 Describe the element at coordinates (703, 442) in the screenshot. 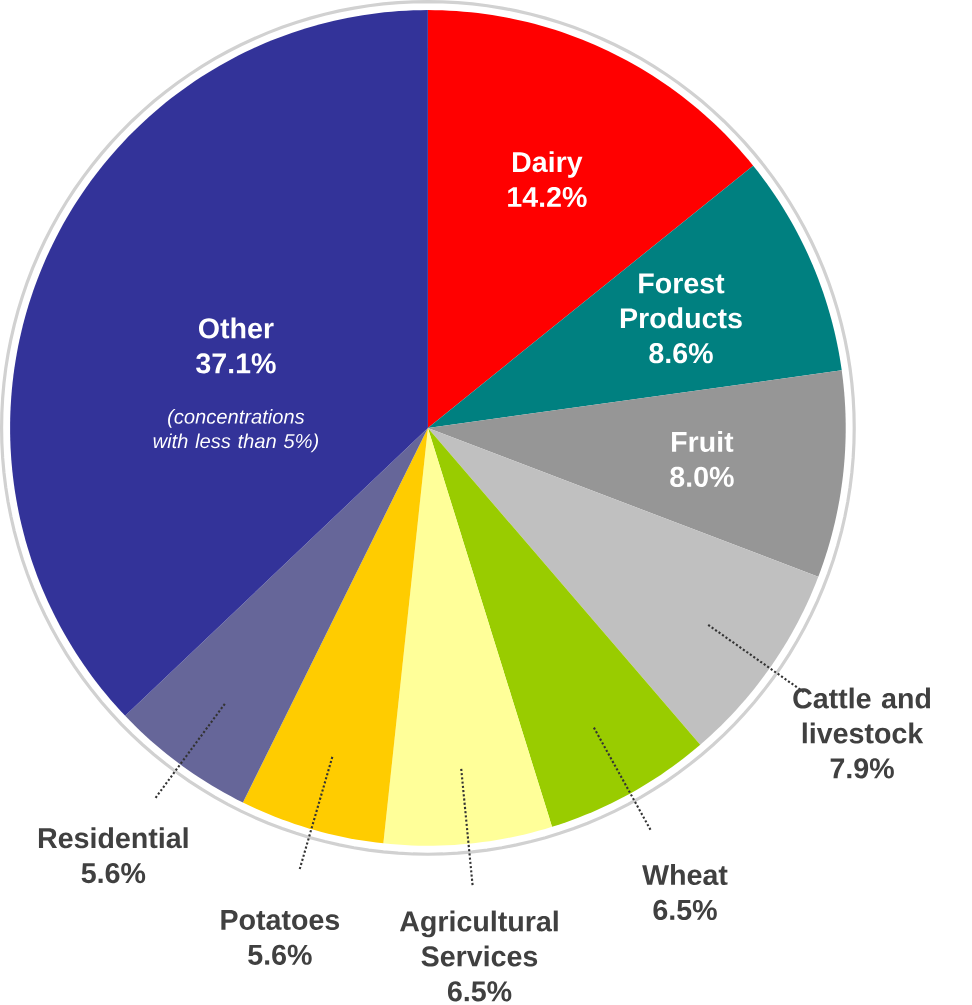

I see `slice-label: Fruit` at that location.